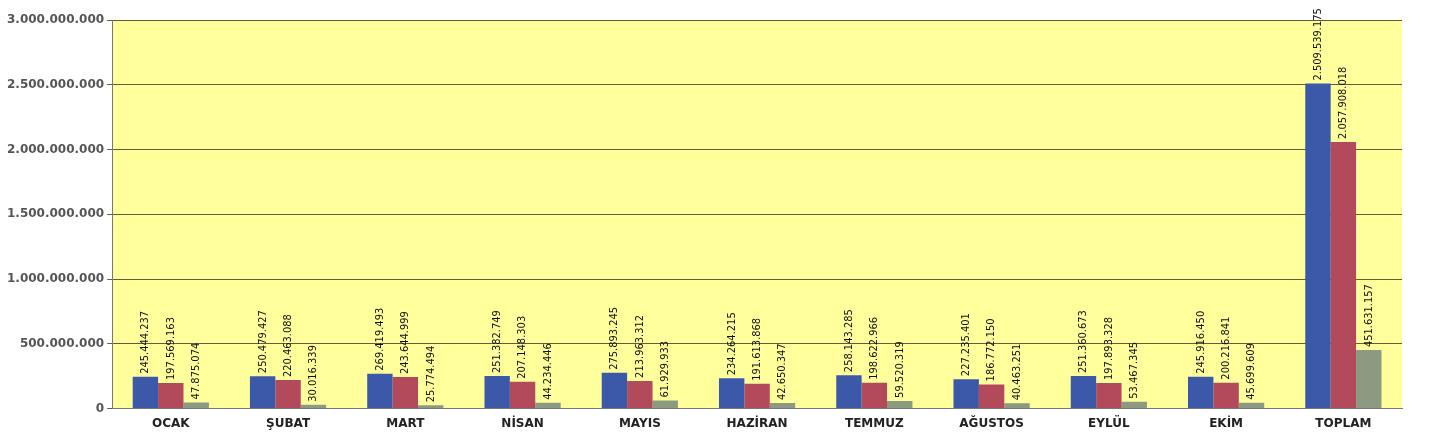 Image resolution: width=1434 pixels, height=442 pixels. Describe the element at coordinates (1343, 103) in the screenshot. I see `data-label: 2.057.908.018` at that location.